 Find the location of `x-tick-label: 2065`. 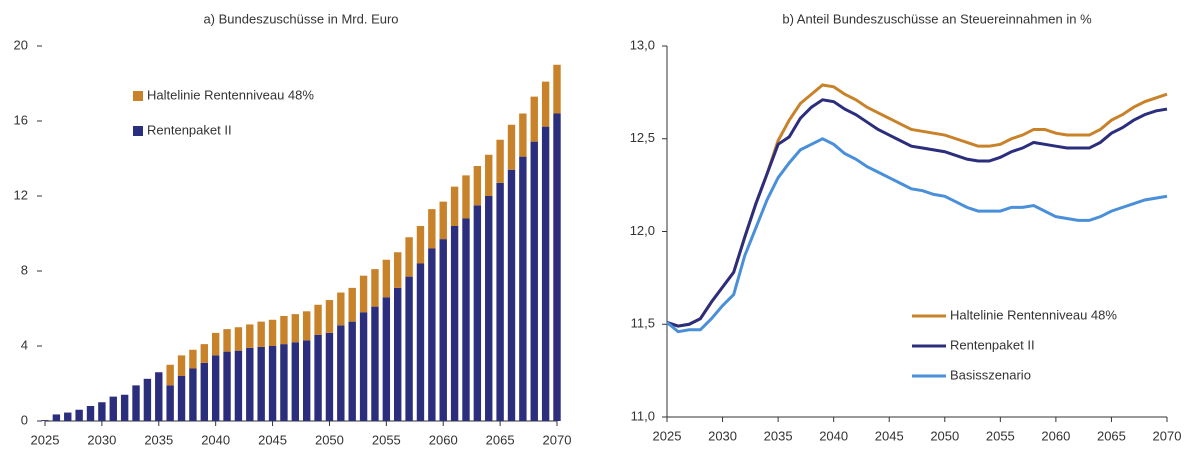

x-tick-label: 2065 is located at coordinates (1111, 435).